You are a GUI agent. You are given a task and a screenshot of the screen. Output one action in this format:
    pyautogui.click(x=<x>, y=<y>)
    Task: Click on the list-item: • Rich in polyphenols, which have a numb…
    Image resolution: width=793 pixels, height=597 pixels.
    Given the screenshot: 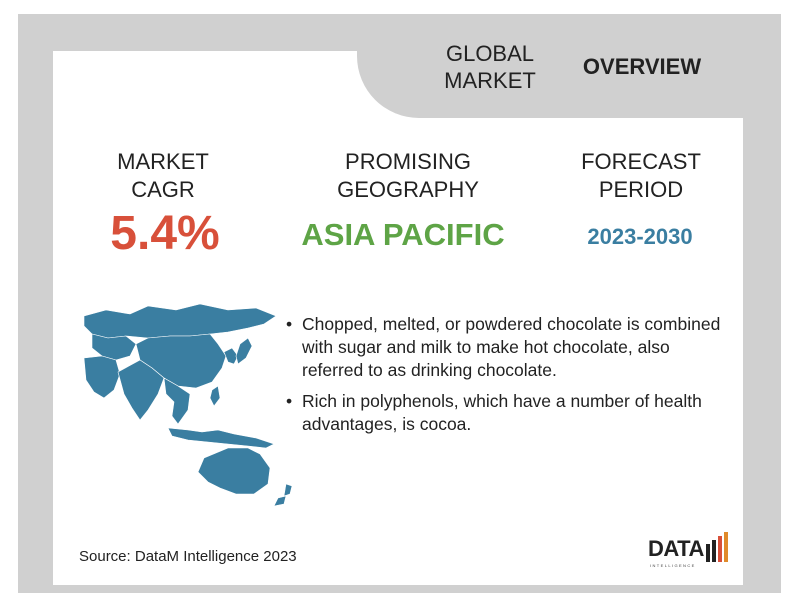 What is the action you would take?
    pyautogui.click(x=504, y=413)
    